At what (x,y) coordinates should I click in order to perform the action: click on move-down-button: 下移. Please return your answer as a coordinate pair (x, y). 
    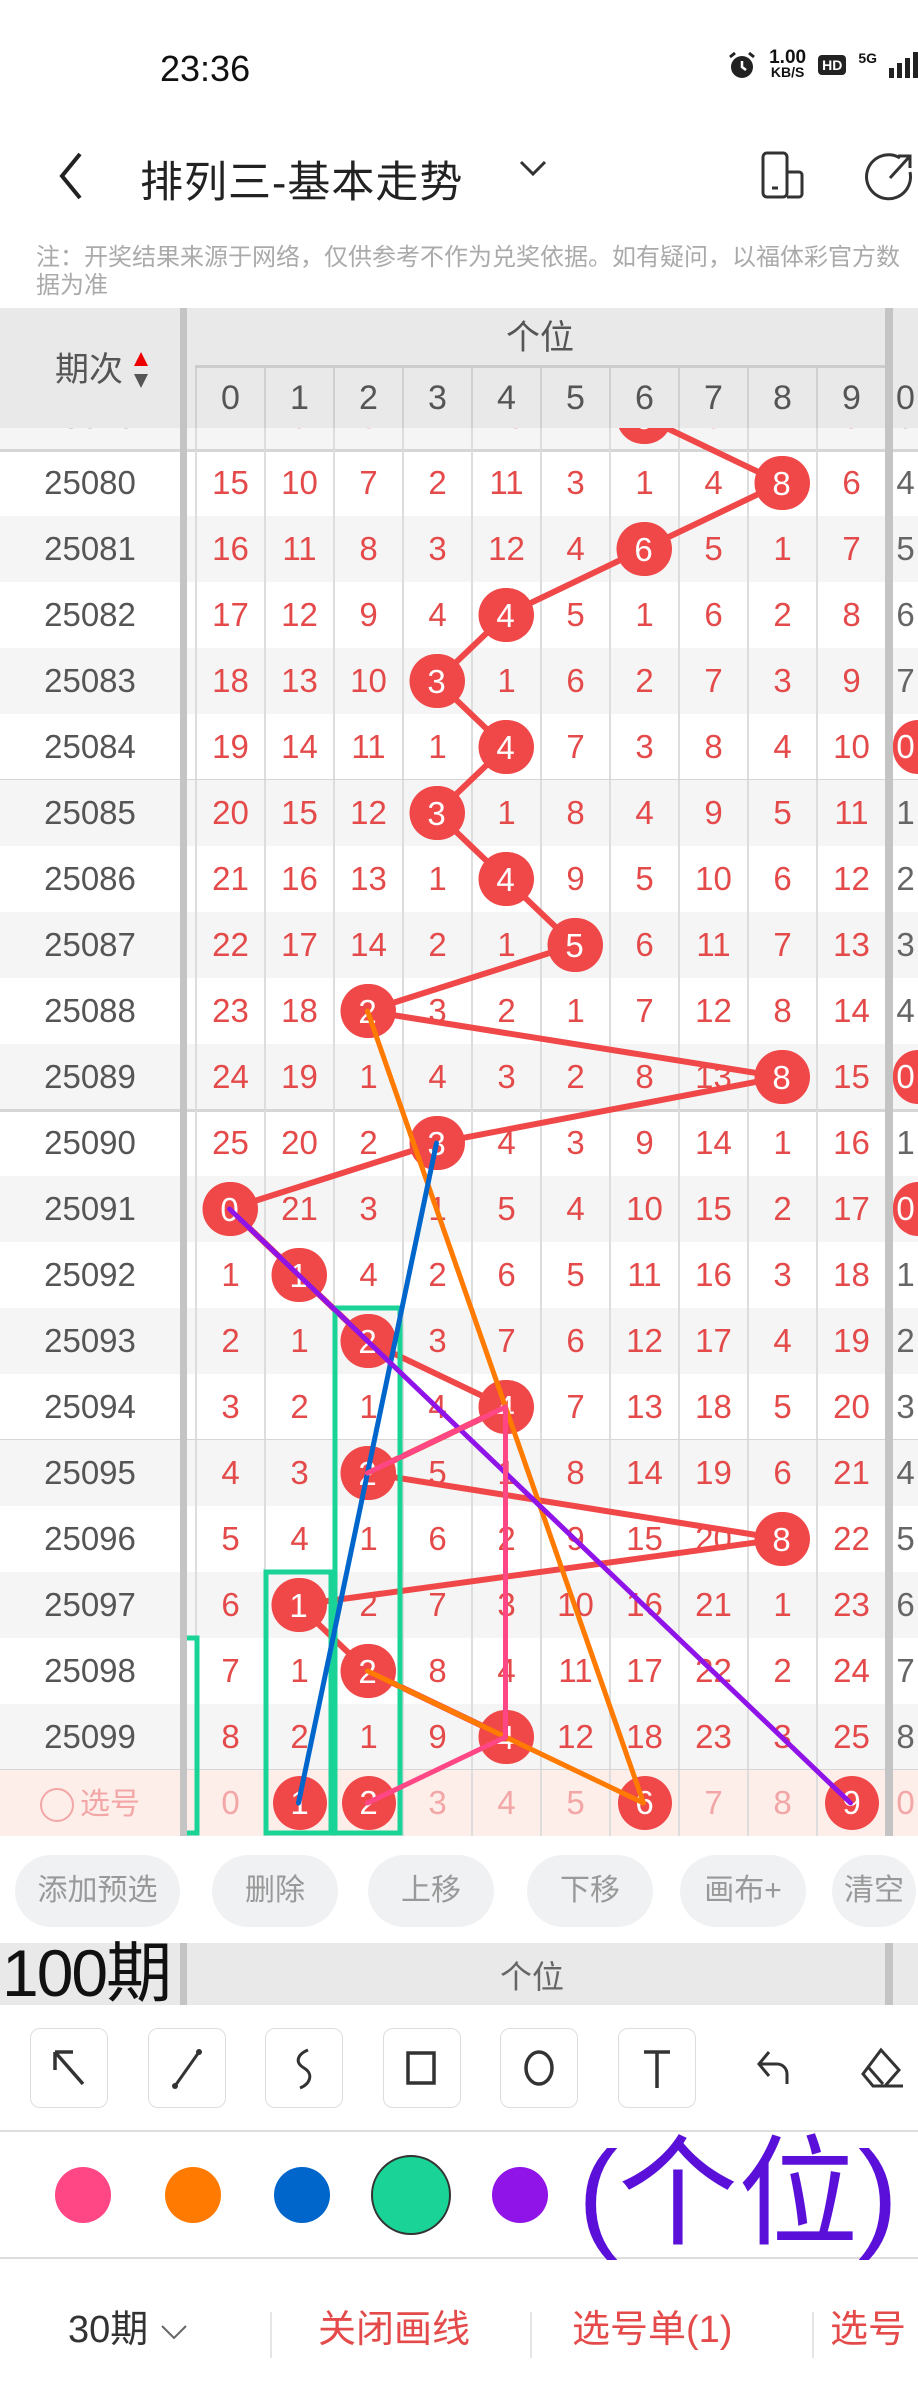
    Looking at the image, I should click on (590, 1891).